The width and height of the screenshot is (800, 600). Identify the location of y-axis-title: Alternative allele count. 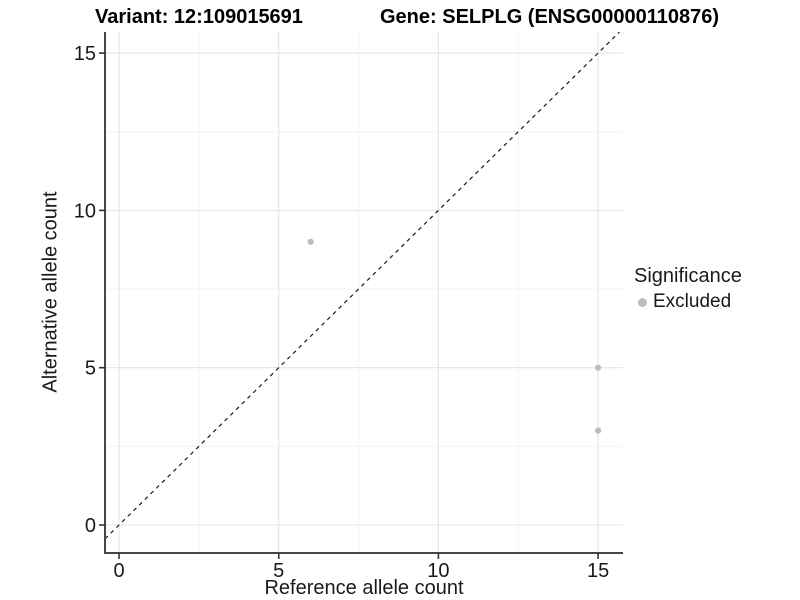
(50, 292).